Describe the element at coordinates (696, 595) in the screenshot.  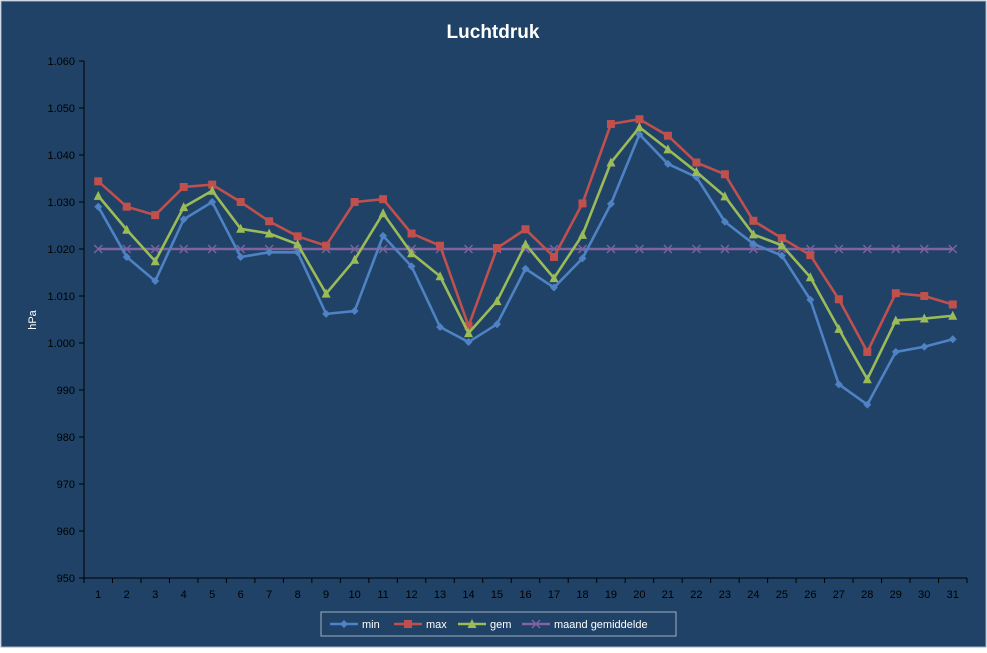
I see `x-tick-label: 22` at that location.